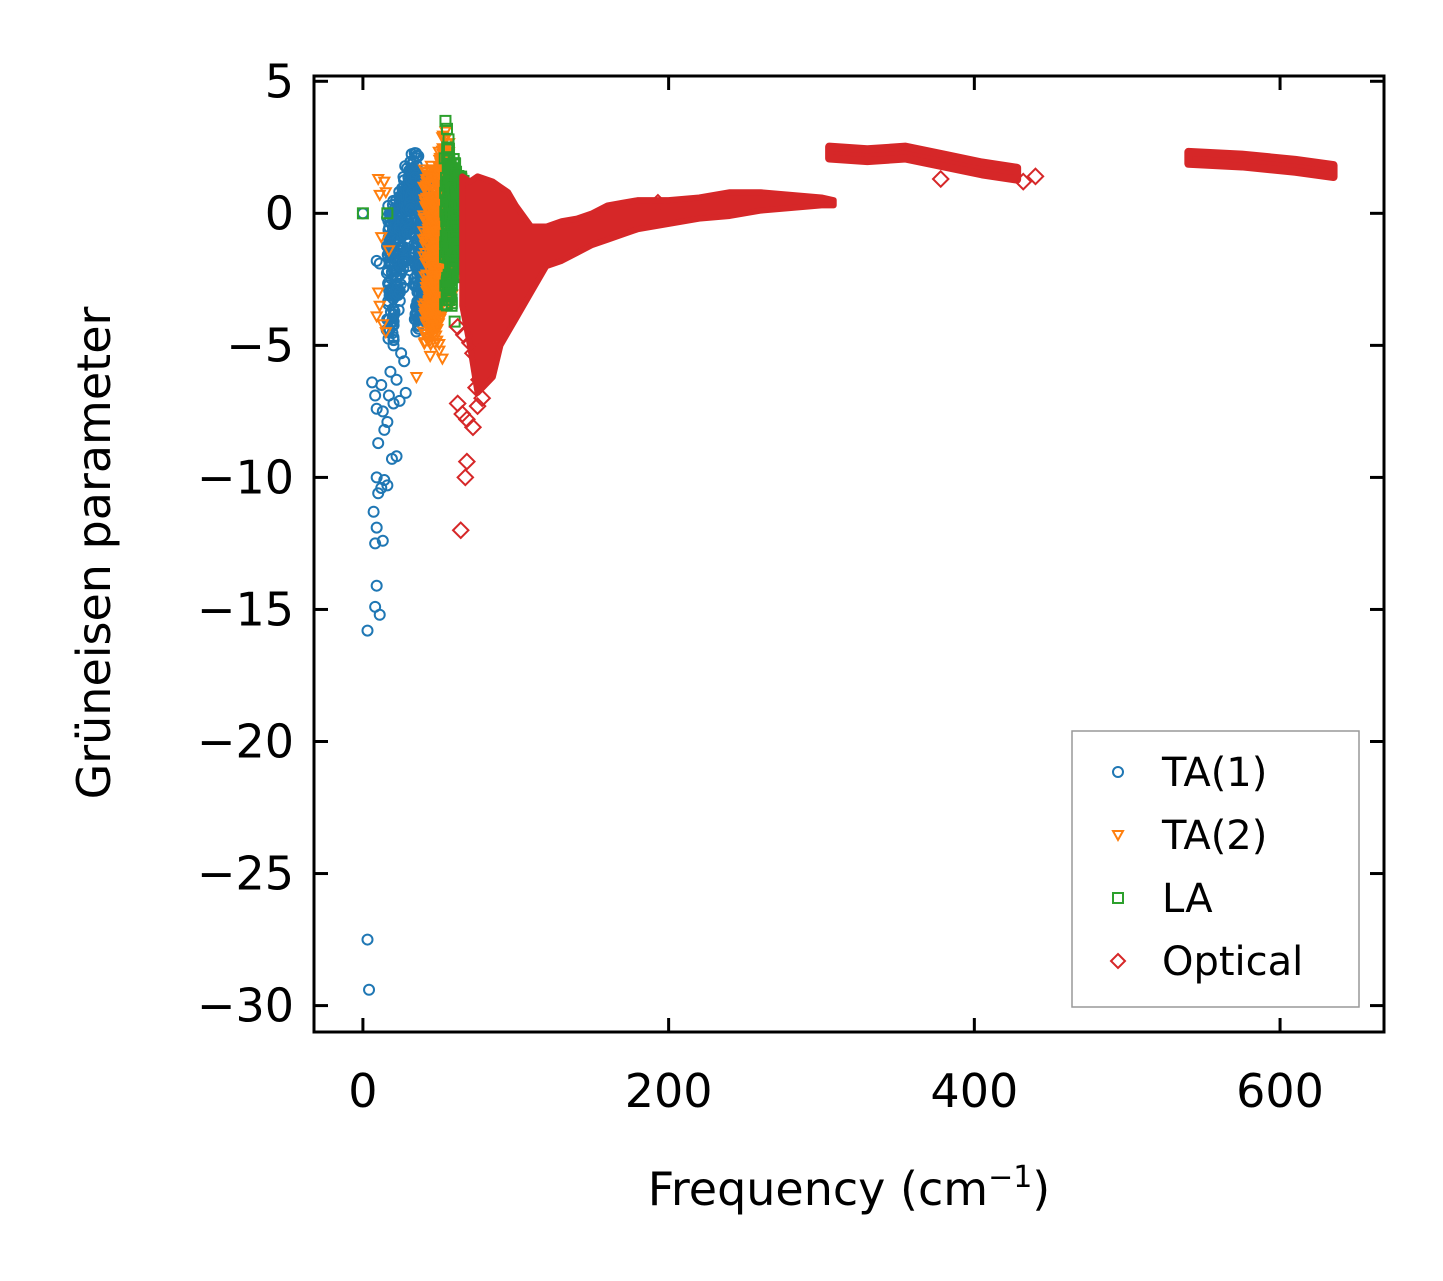 This screenshot has width=1443, height=1281. I want to click on legend-label: TA(2), so click(1214, 836).